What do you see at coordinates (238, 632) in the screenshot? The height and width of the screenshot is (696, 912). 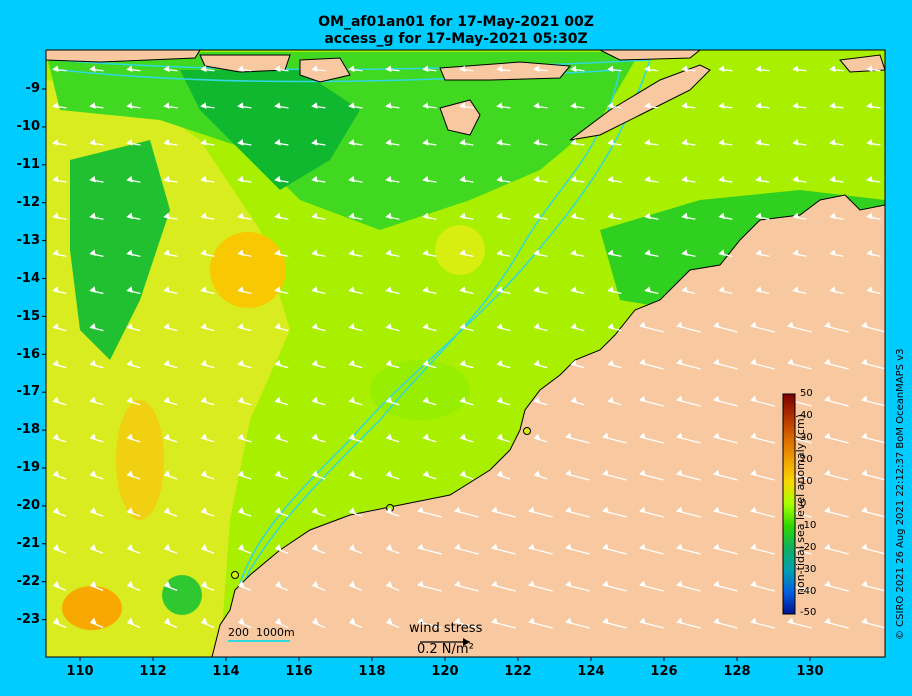 I see `depth-legend-200: 200` at bounding box center [238, 632].